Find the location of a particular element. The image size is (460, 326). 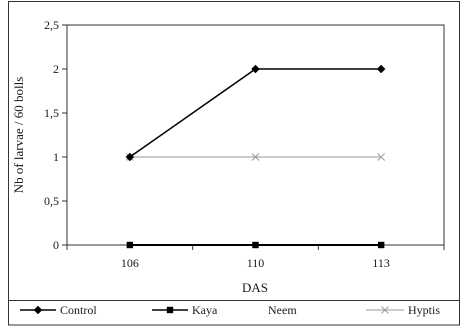

y-tick-label: 0,5 is located at coordinates (51, 201).